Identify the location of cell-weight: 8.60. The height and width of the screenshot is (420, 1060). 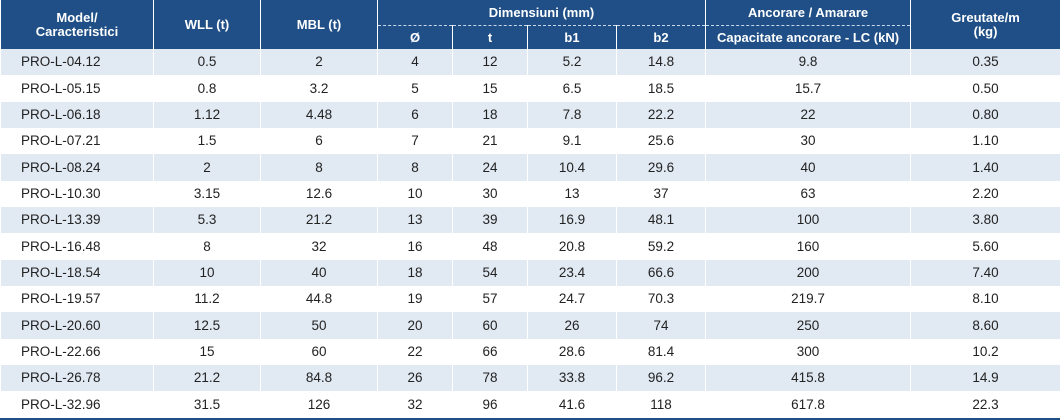
(985, 325).